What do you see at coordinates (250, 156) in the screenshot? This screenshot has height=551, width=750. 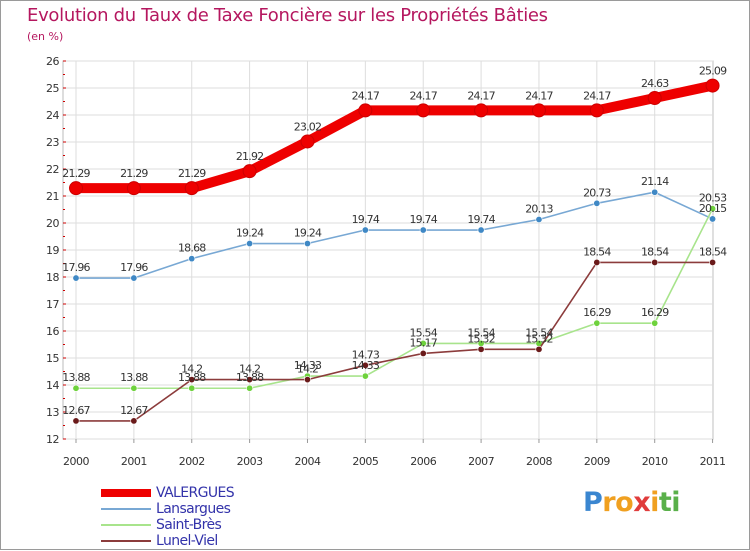 I see `data-label-valergues: 21.92` at bounding box center [250, 156].